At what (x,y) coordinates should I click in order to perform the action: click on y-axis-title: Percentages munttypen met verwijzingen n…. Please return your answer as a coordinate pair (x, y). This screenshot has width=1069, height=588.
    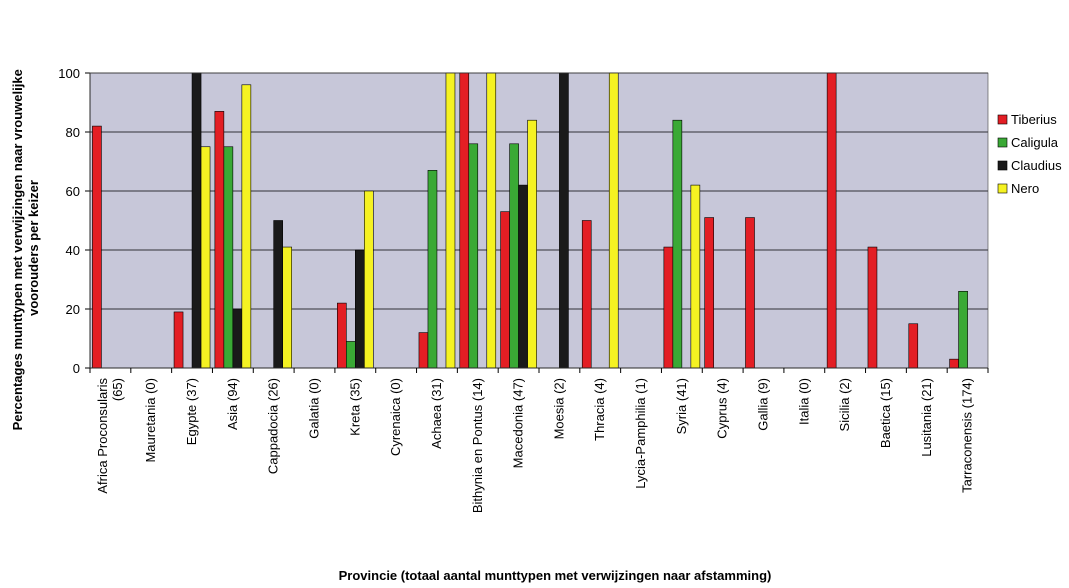
    Looking at the image, I should click on (25, 248).